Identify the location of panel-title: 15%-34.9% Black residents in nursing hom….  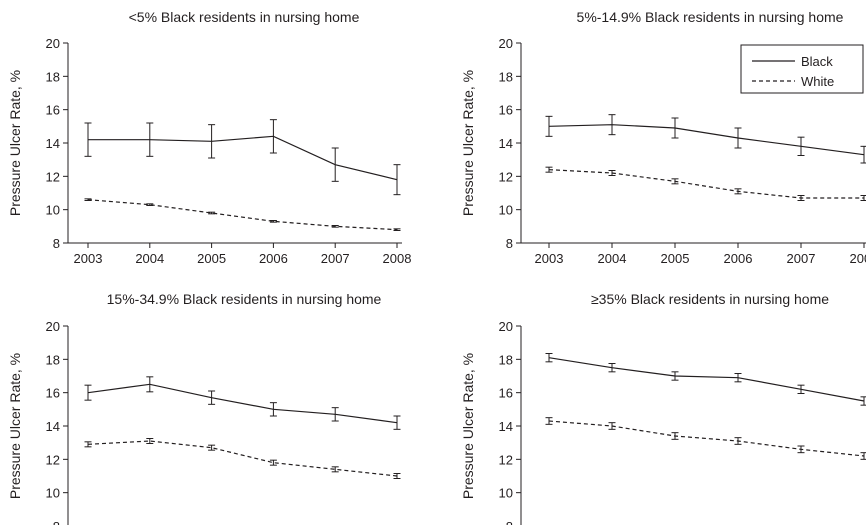
(244, 299).